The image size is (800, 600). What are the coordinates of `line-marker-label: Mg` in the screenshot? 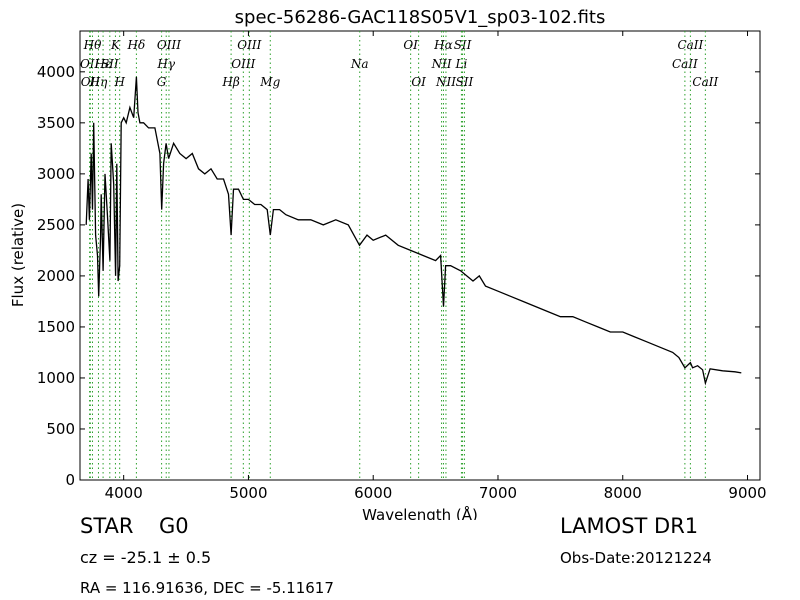 It's located at (269, 82).